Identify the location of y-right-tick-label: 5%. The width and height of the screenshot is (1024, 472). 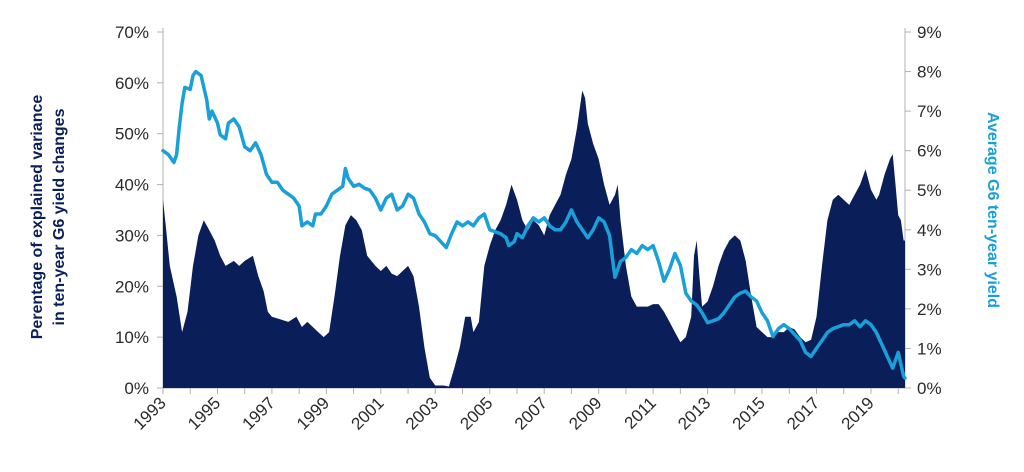
(929, 190).